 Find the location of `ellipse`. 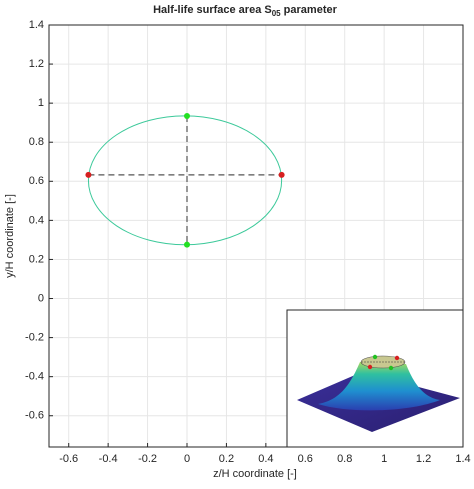

ellipse is located at coordinates (185, 180).